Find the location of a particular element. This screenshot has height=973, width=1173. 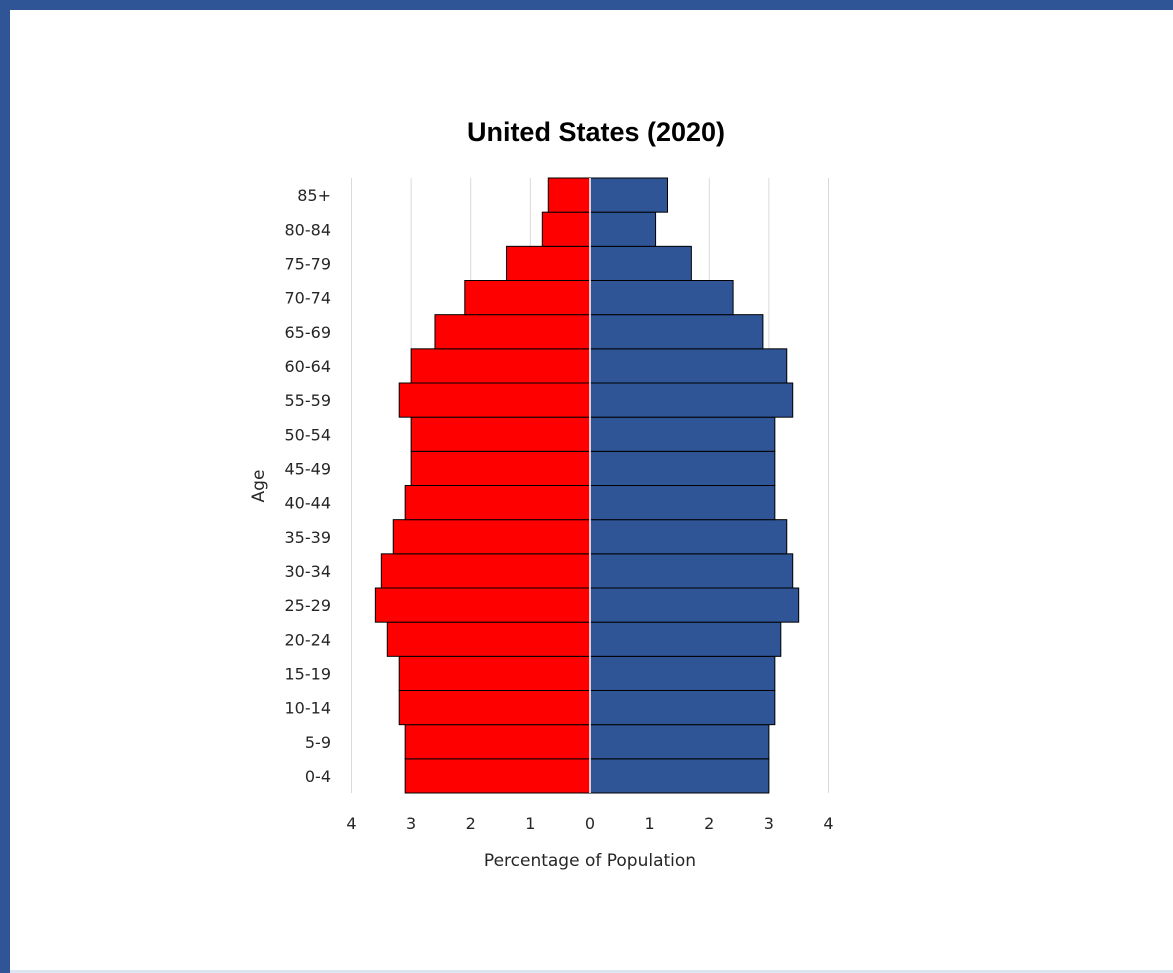

age-tick-label: 85+ is located at coordinates (314, 195).